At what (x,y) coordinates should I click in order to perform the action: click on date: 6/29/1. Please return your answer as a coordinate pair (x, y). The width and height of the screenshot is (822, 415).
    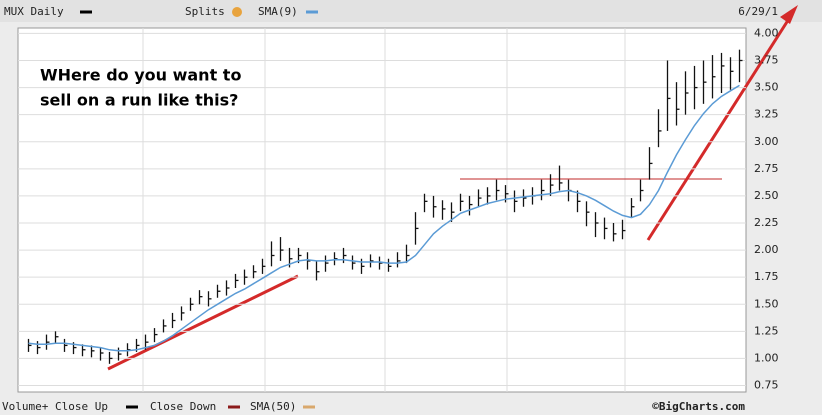
    Looking at the image, I should click on (758, 11).